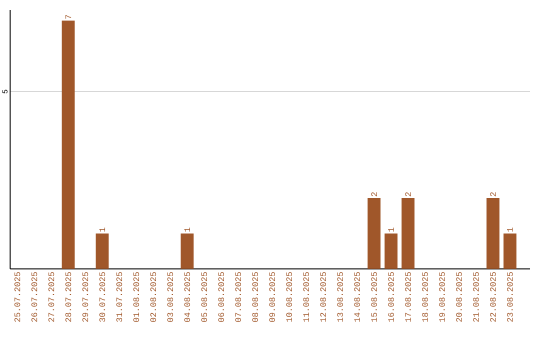 Image resolution: width=540 pixels, height=340 pixels. What do you see at coordinates (425, 297) in the screenshot?
I see `x-tick-label: 18.08.2025` at bounding box center [425, 297].